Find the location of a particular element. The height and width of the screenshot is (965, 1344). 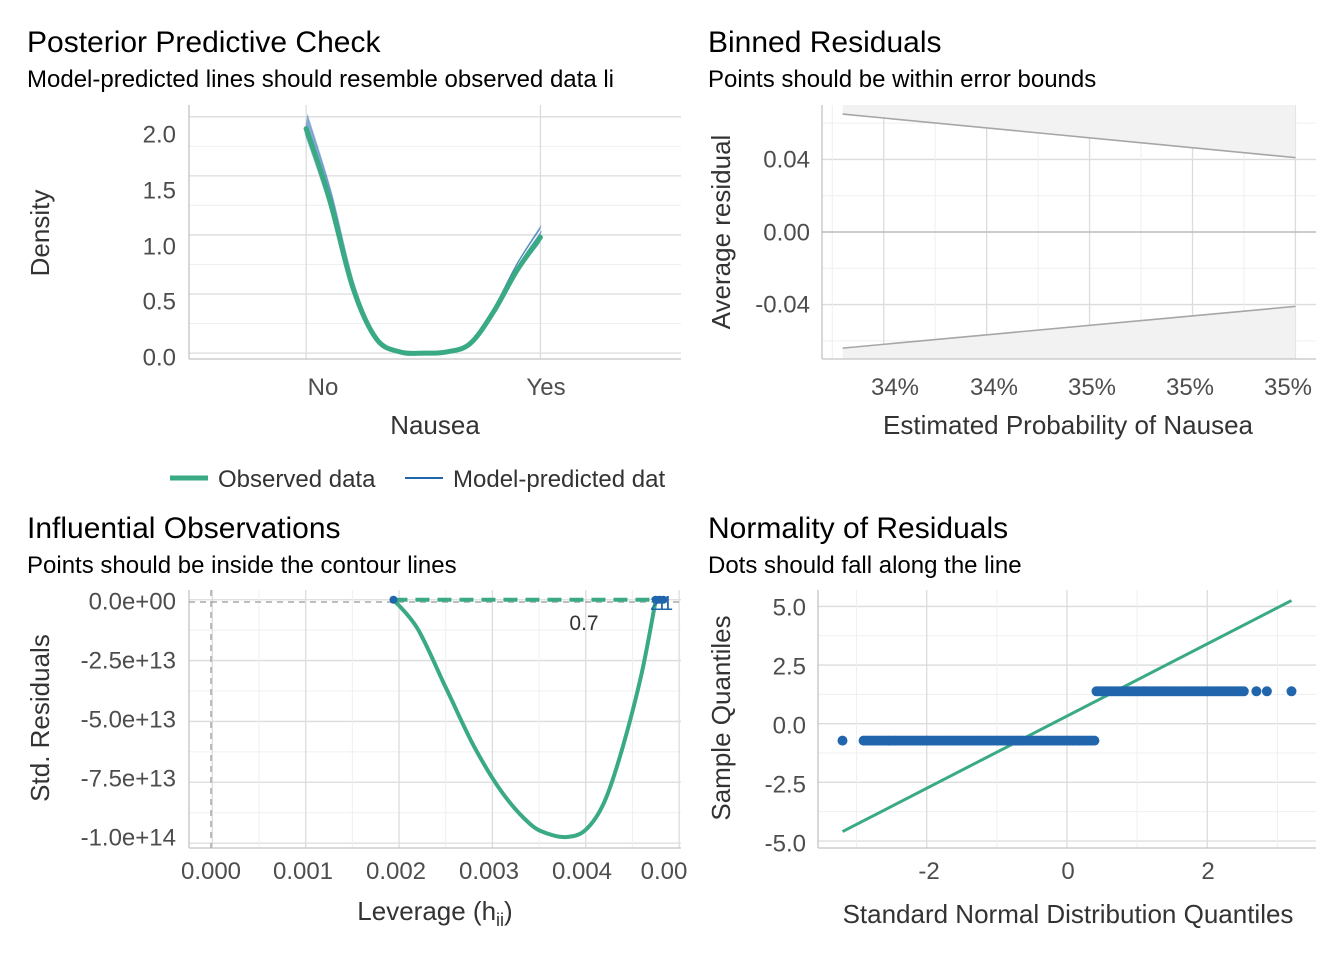

qq-y-ticks: 5.0 2.5 0.0 -2.5 -5.0 is located at coordinates (785, 725).